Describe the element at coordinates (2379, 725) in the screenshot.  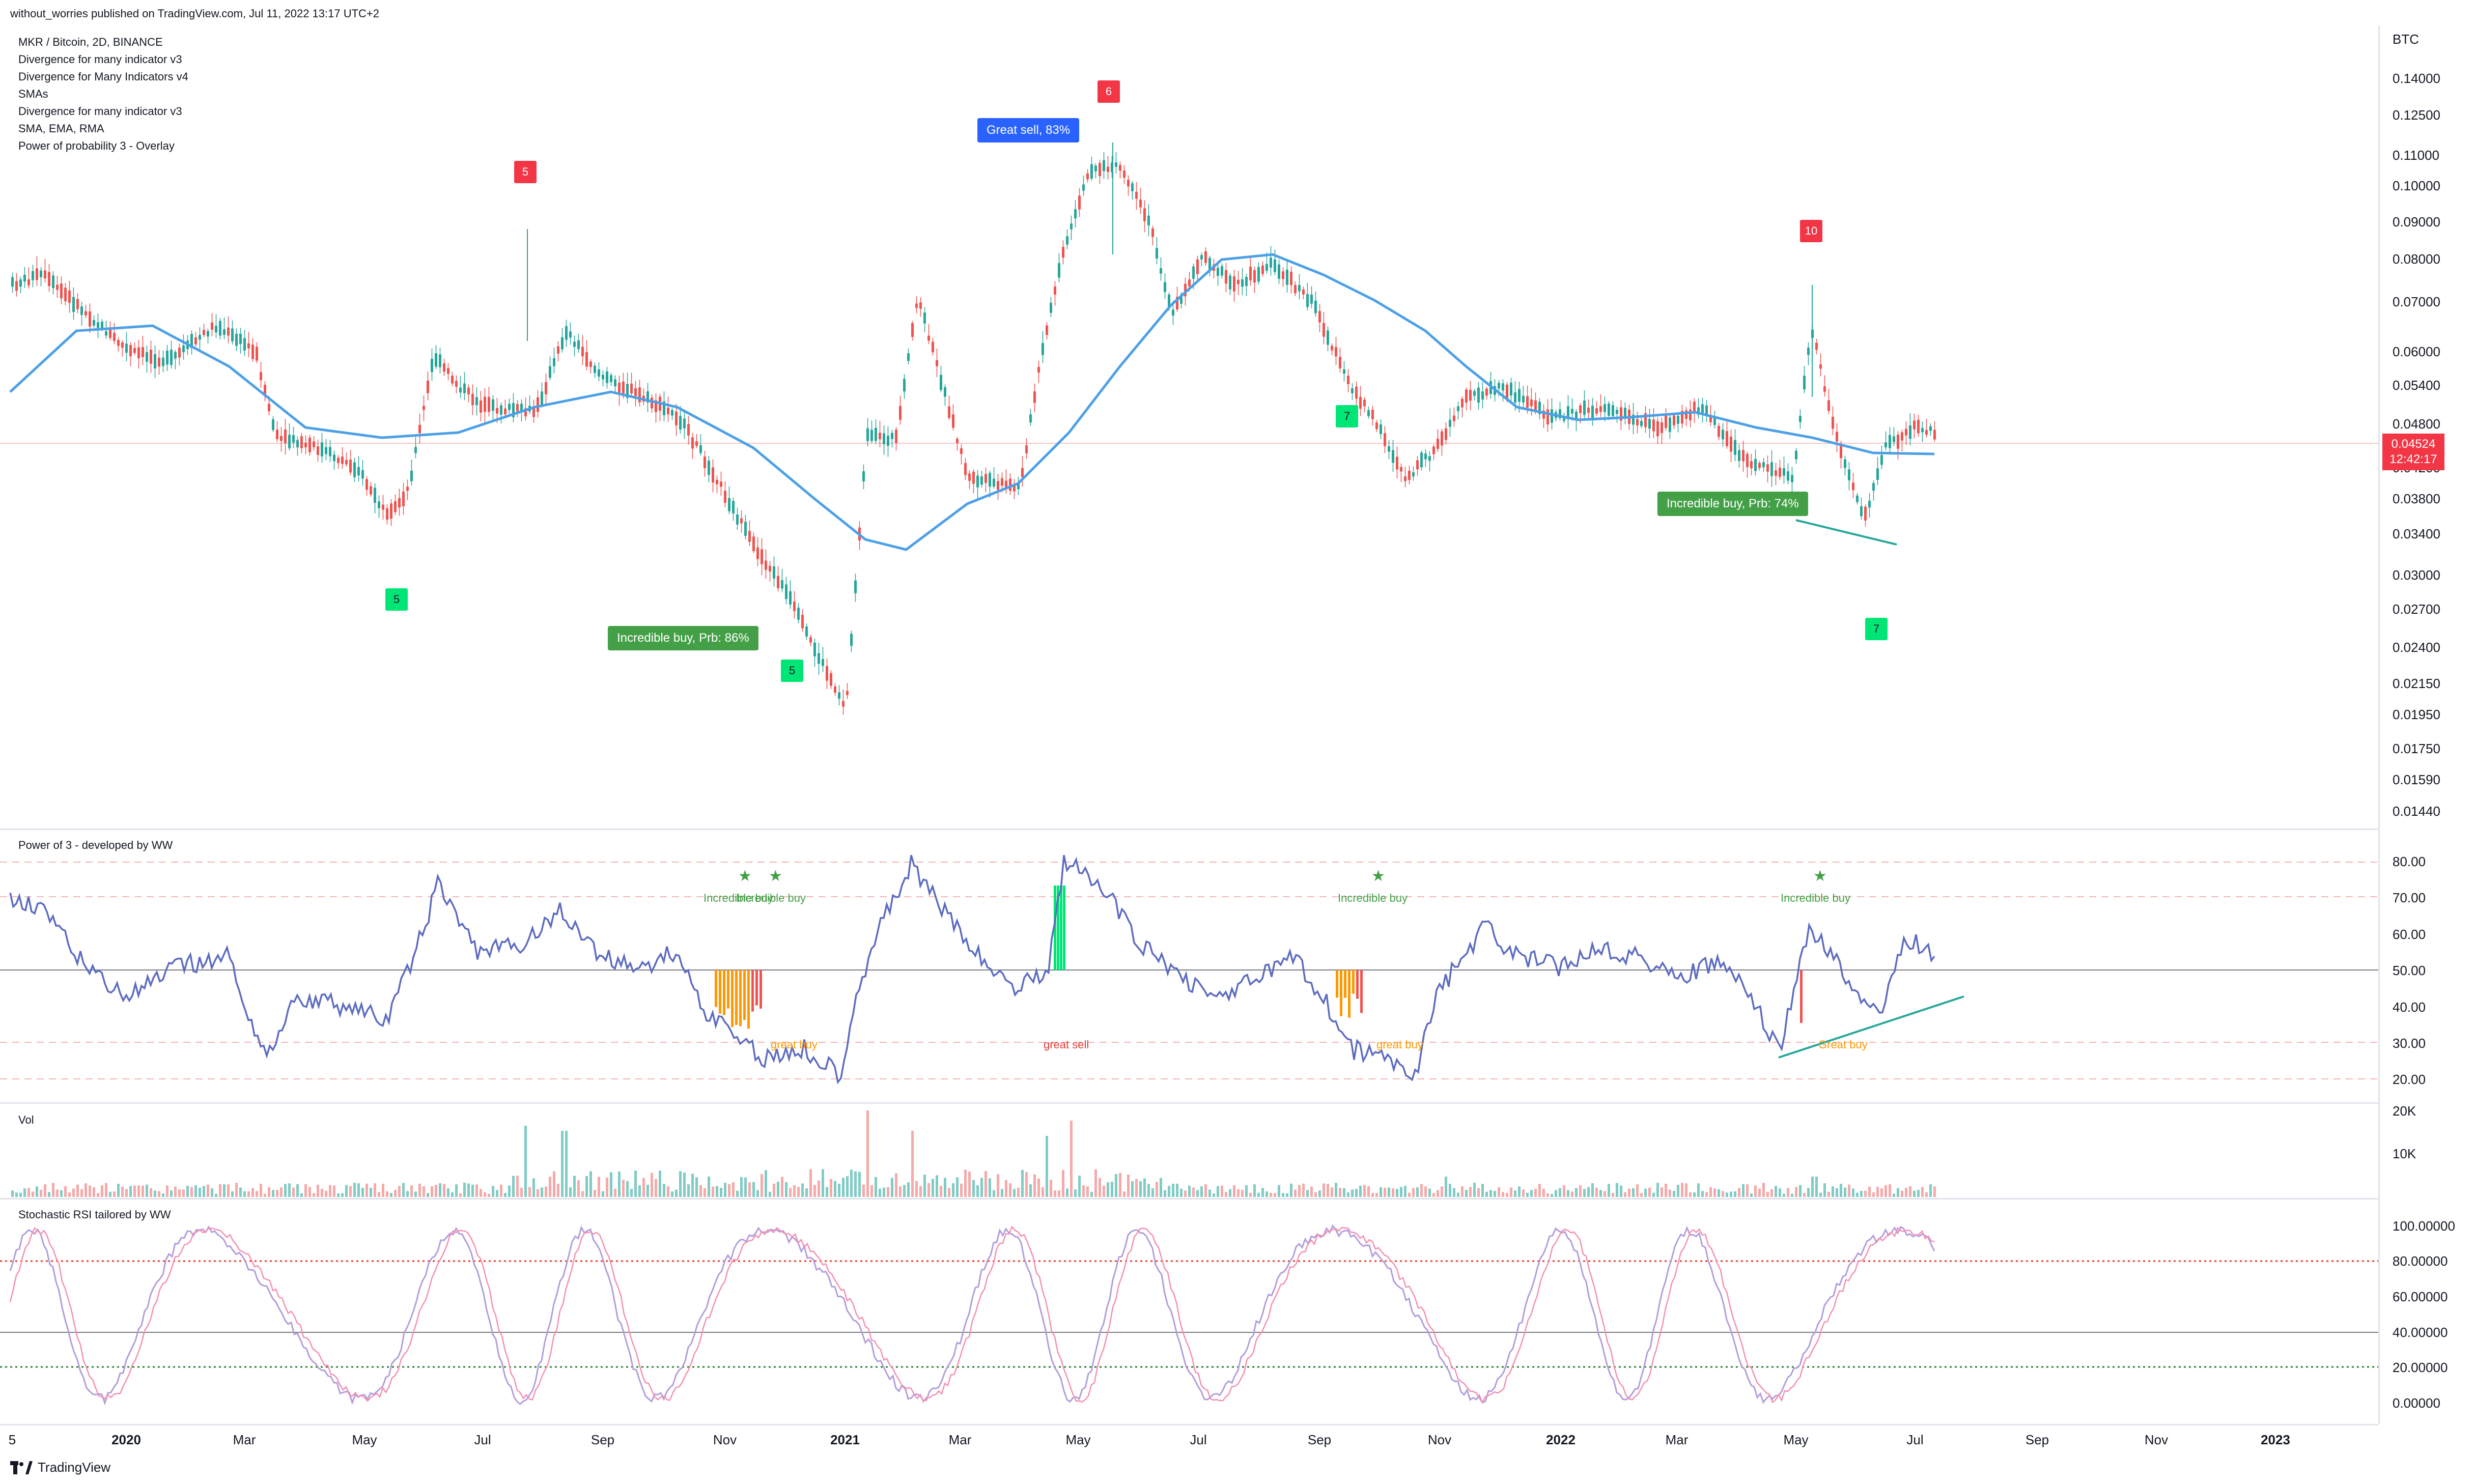
I see `price-scale-border` at that location.